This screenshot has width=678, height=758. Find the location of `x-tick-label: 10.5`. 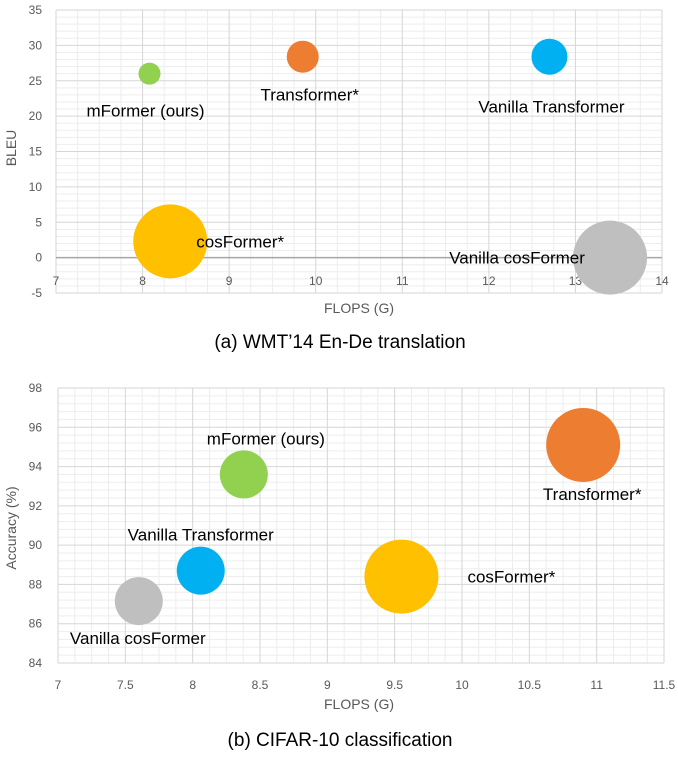

x-tick-label: 10.5 is located at coordinates (530, 685).